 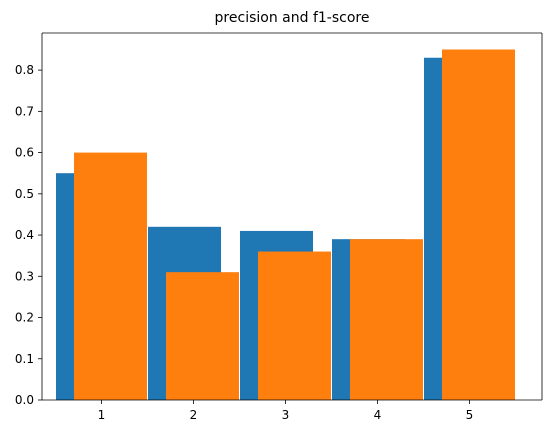 What do you see at coordinates (286, 415) in the screenshot?
I see `x-tick-label: 3` at bounding box center [286, 415].